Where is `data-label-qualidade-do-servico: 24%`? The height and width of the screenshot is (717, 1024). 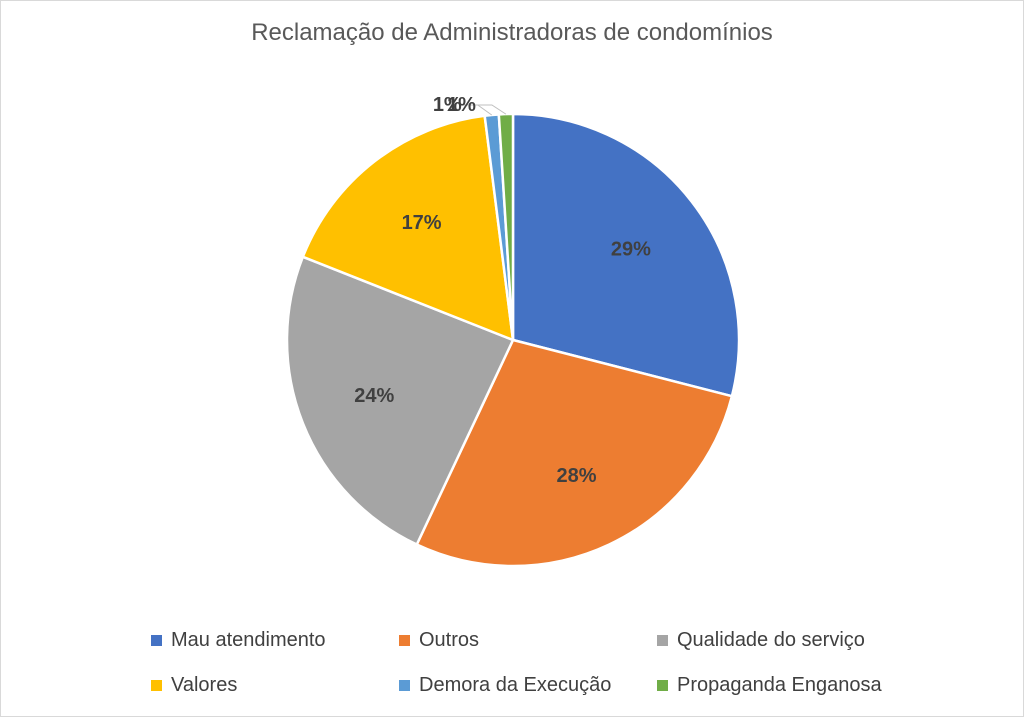 data-label-qualidade-do-servico: 24% is located at coordinates (374, 396).